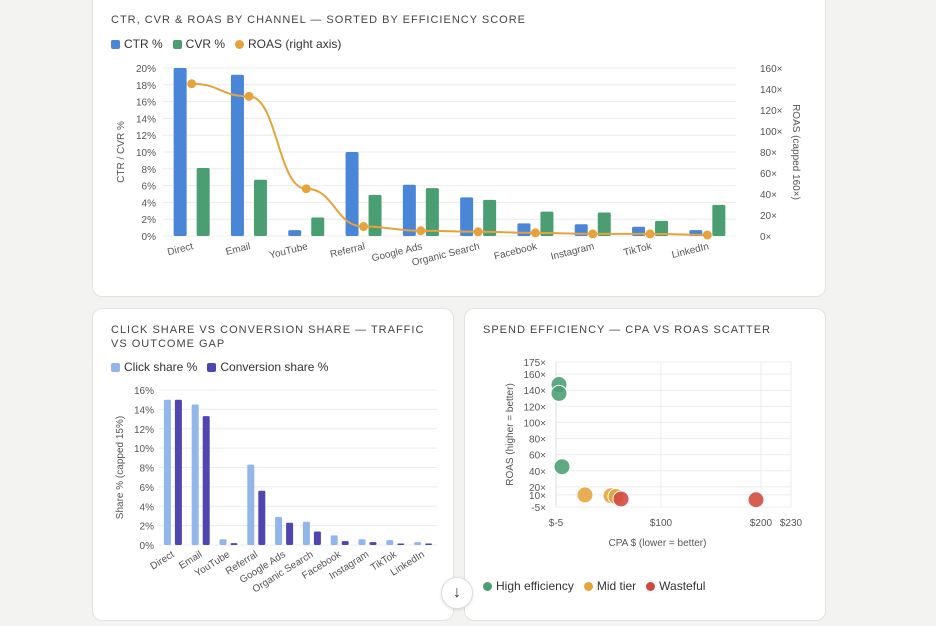 The image size is (936, 626). I want to click on bar-ctr-organic-search, so click(467, 216).